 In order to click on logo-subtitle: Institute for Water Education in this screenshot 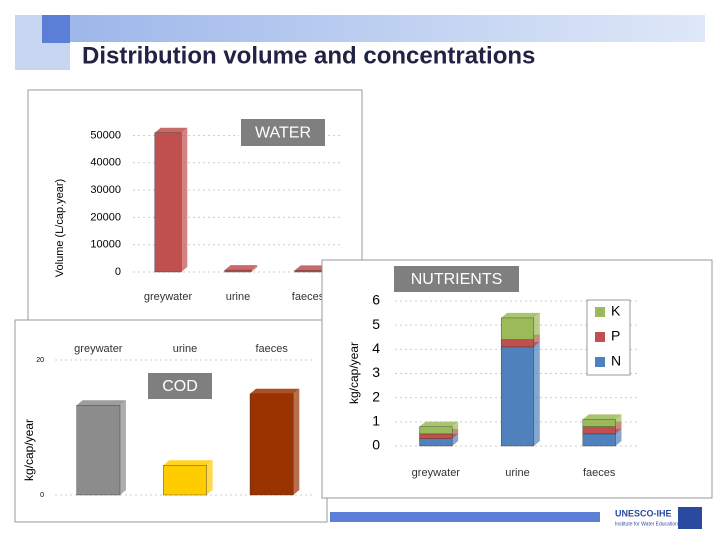, I will do `click(646, 524)`.